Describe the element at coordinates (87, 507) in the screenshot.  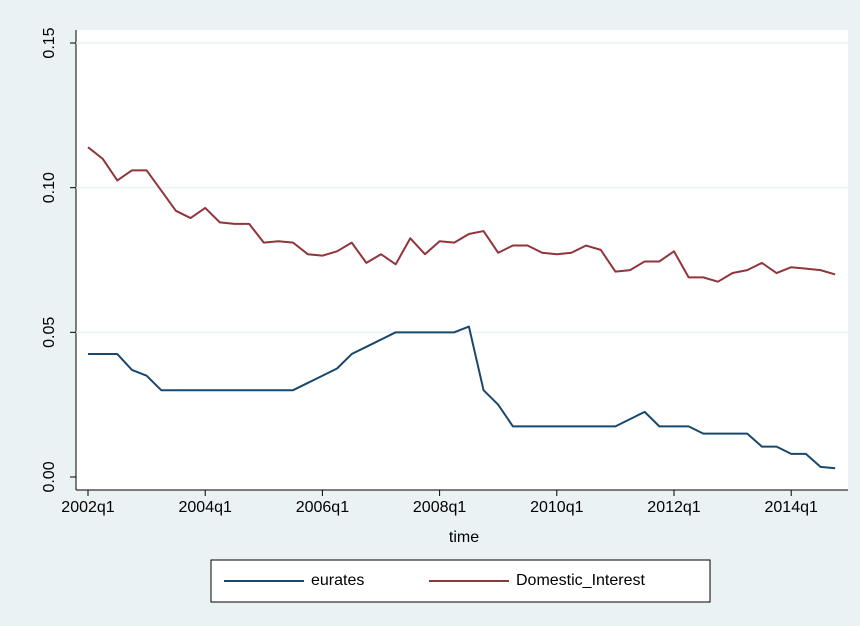
I see `x-tick-label: 2002q1` at that location.